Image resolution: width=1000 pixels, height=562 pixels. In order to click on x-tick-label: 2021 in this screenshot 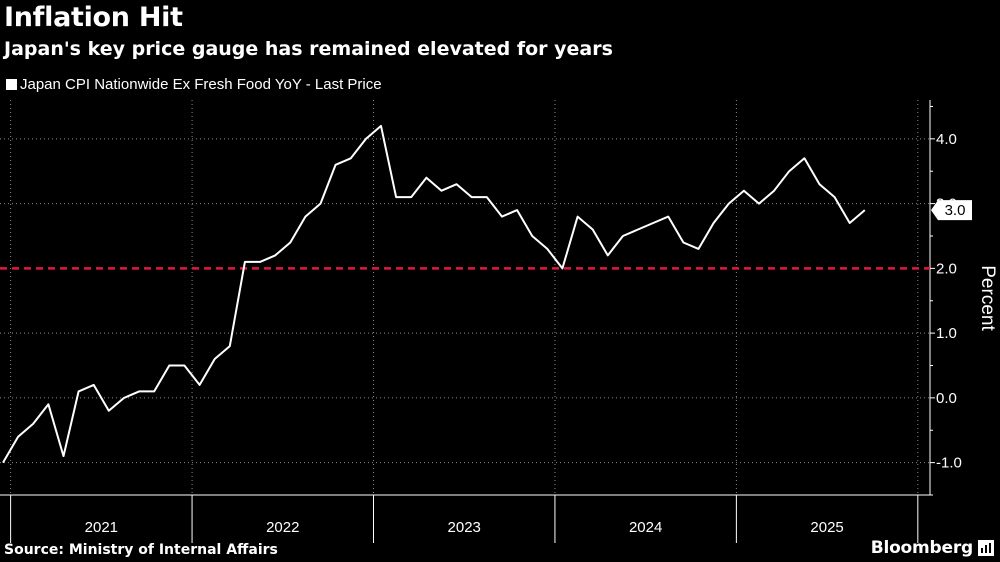, I will do `click(101, 527)`.